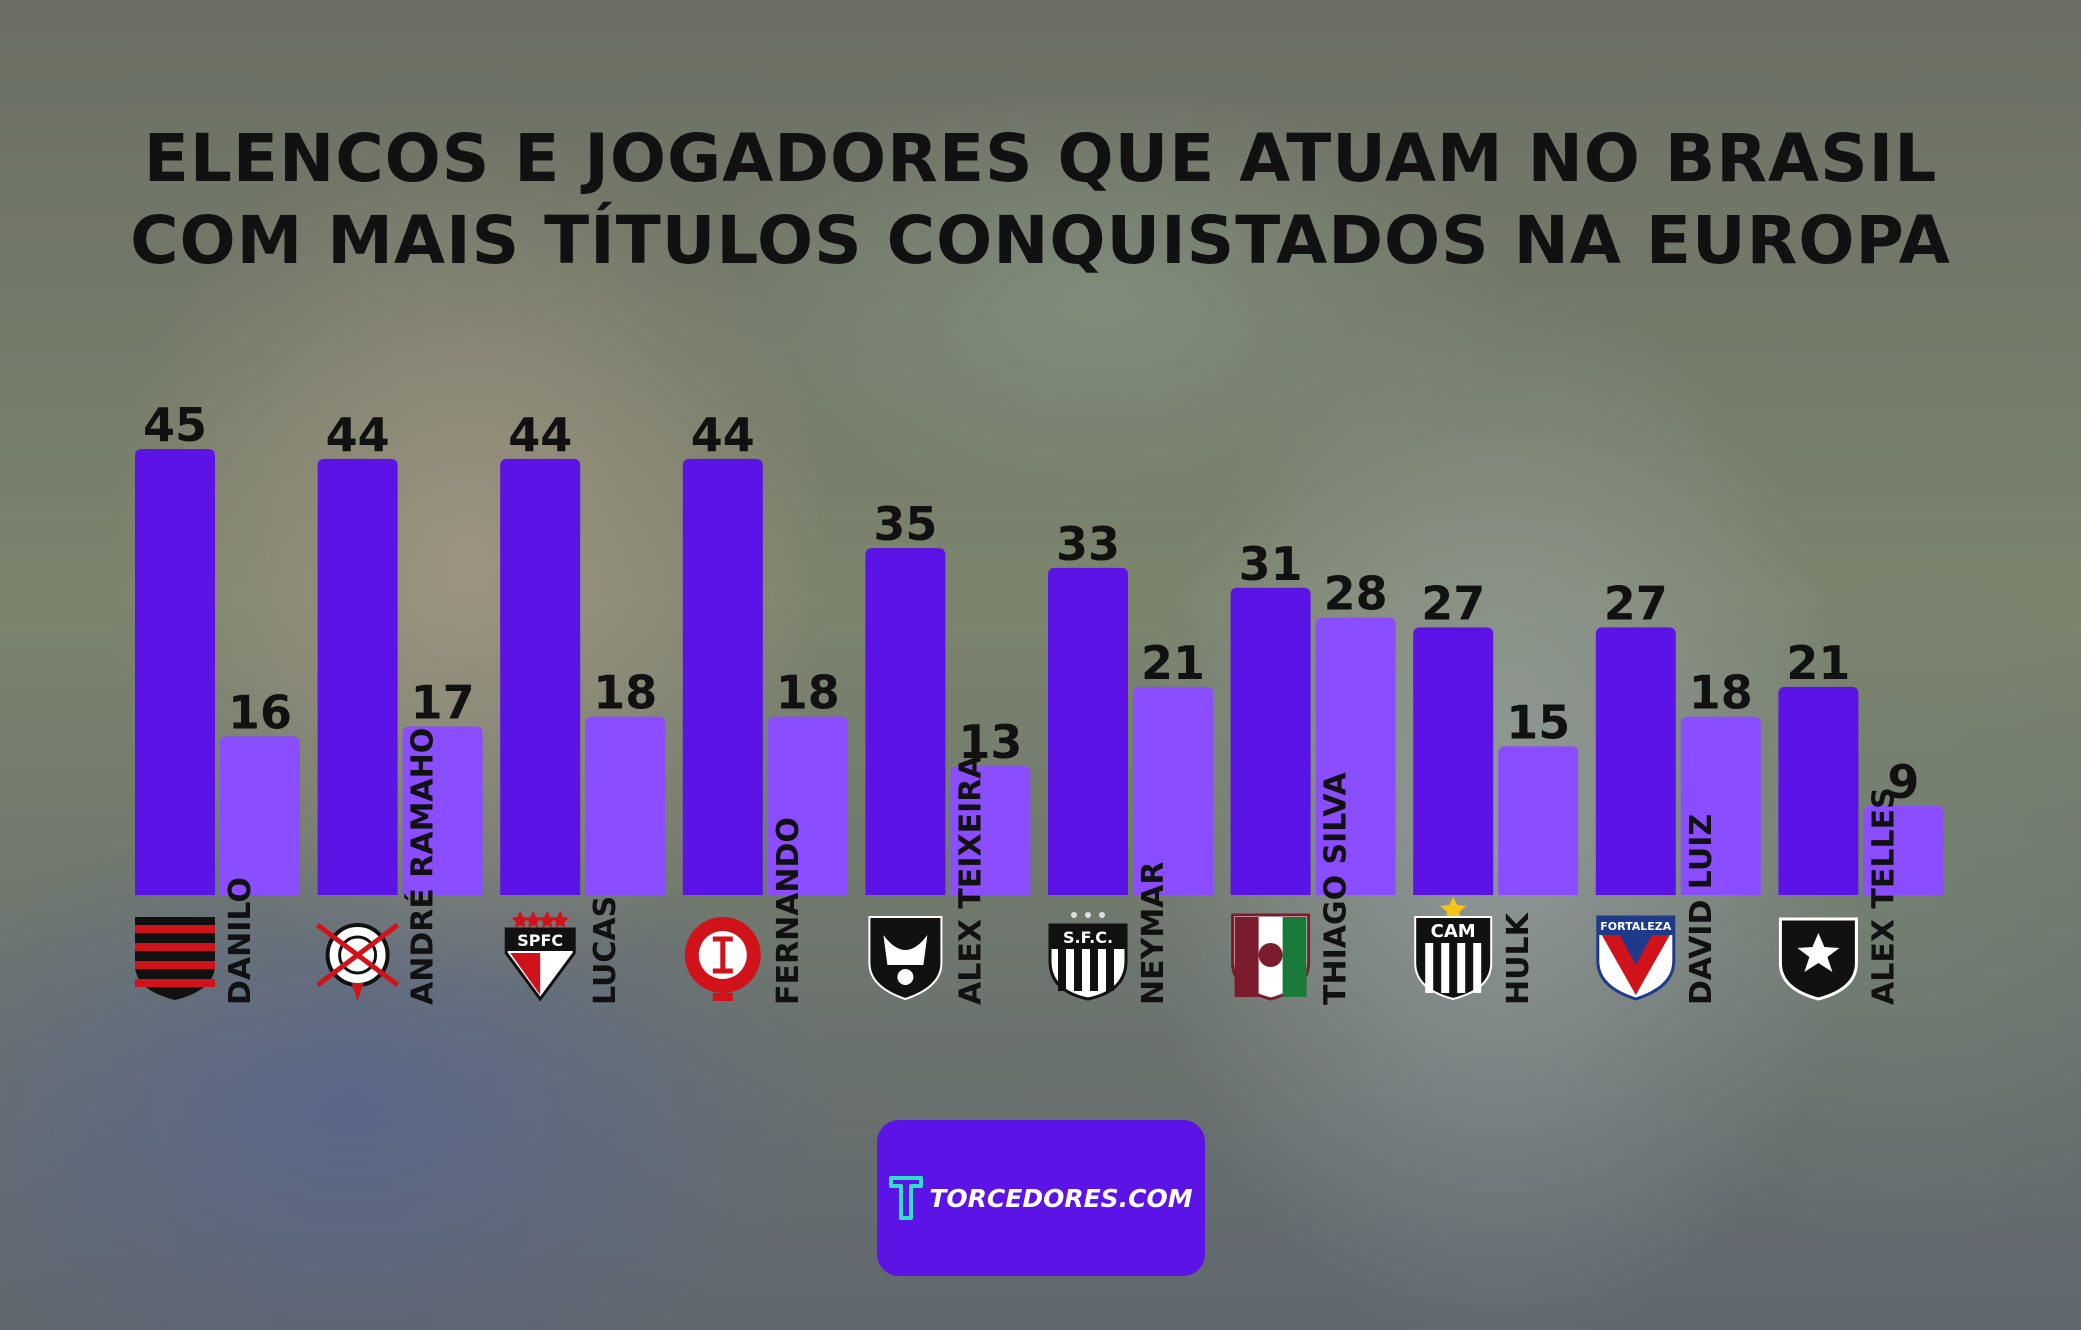  What do you see at coordinates (605, 950) in the screenshot?
I see `player-name-label: LUCAS` at bounding box center [605, 950].